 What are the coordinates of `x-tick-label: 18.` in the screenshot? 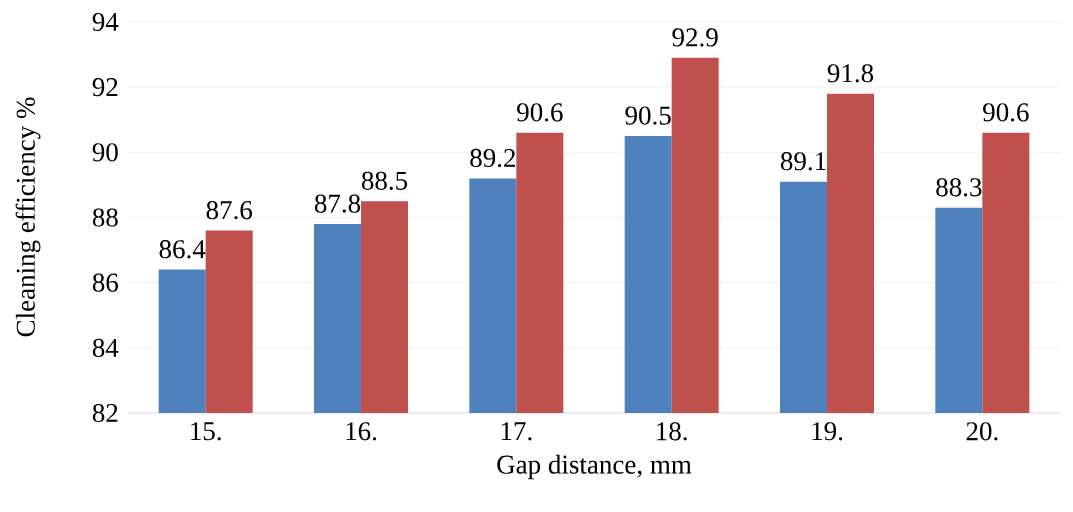 It's located at (672, 431).